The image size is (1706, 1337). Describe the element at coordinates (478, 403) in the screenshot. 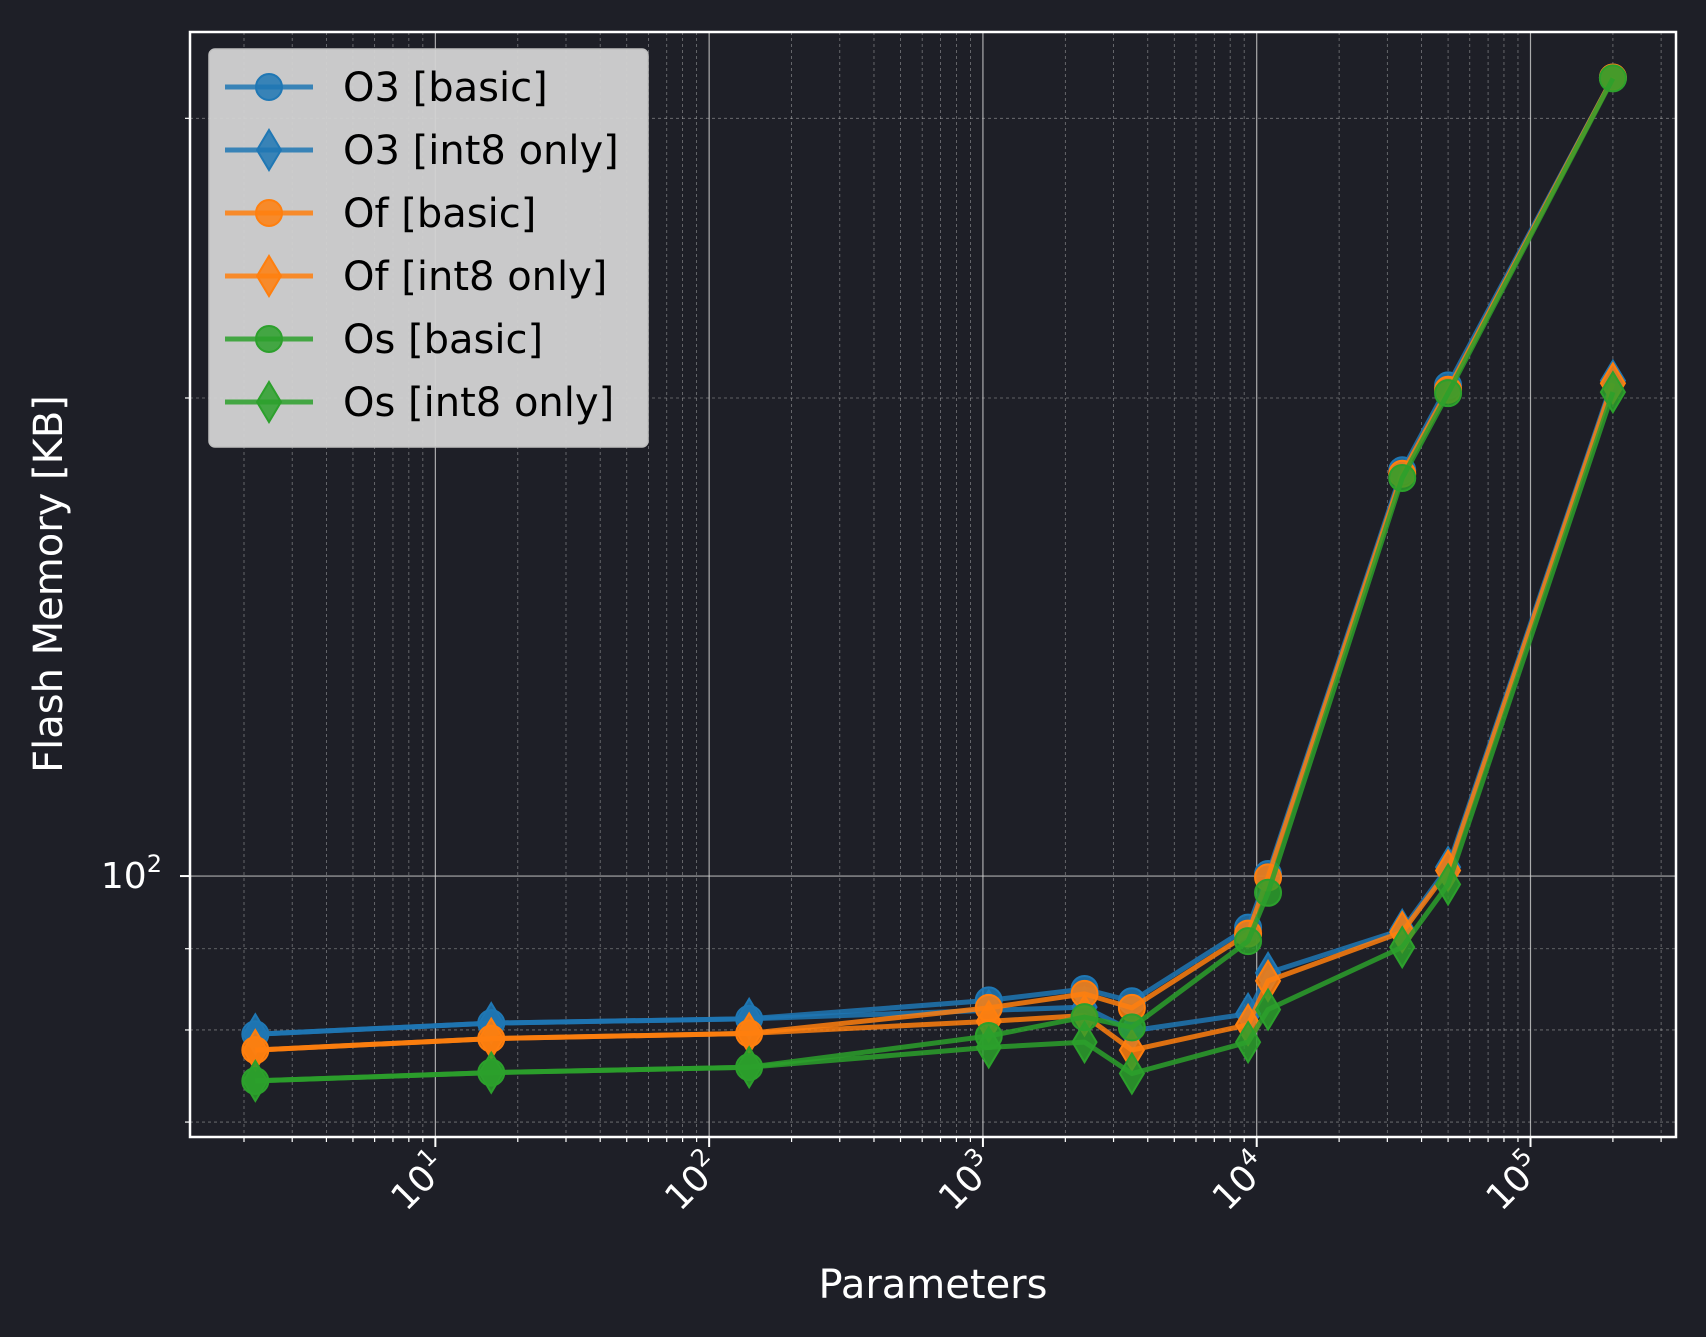

I see `legend-label: Os [int8 only]` at that location.